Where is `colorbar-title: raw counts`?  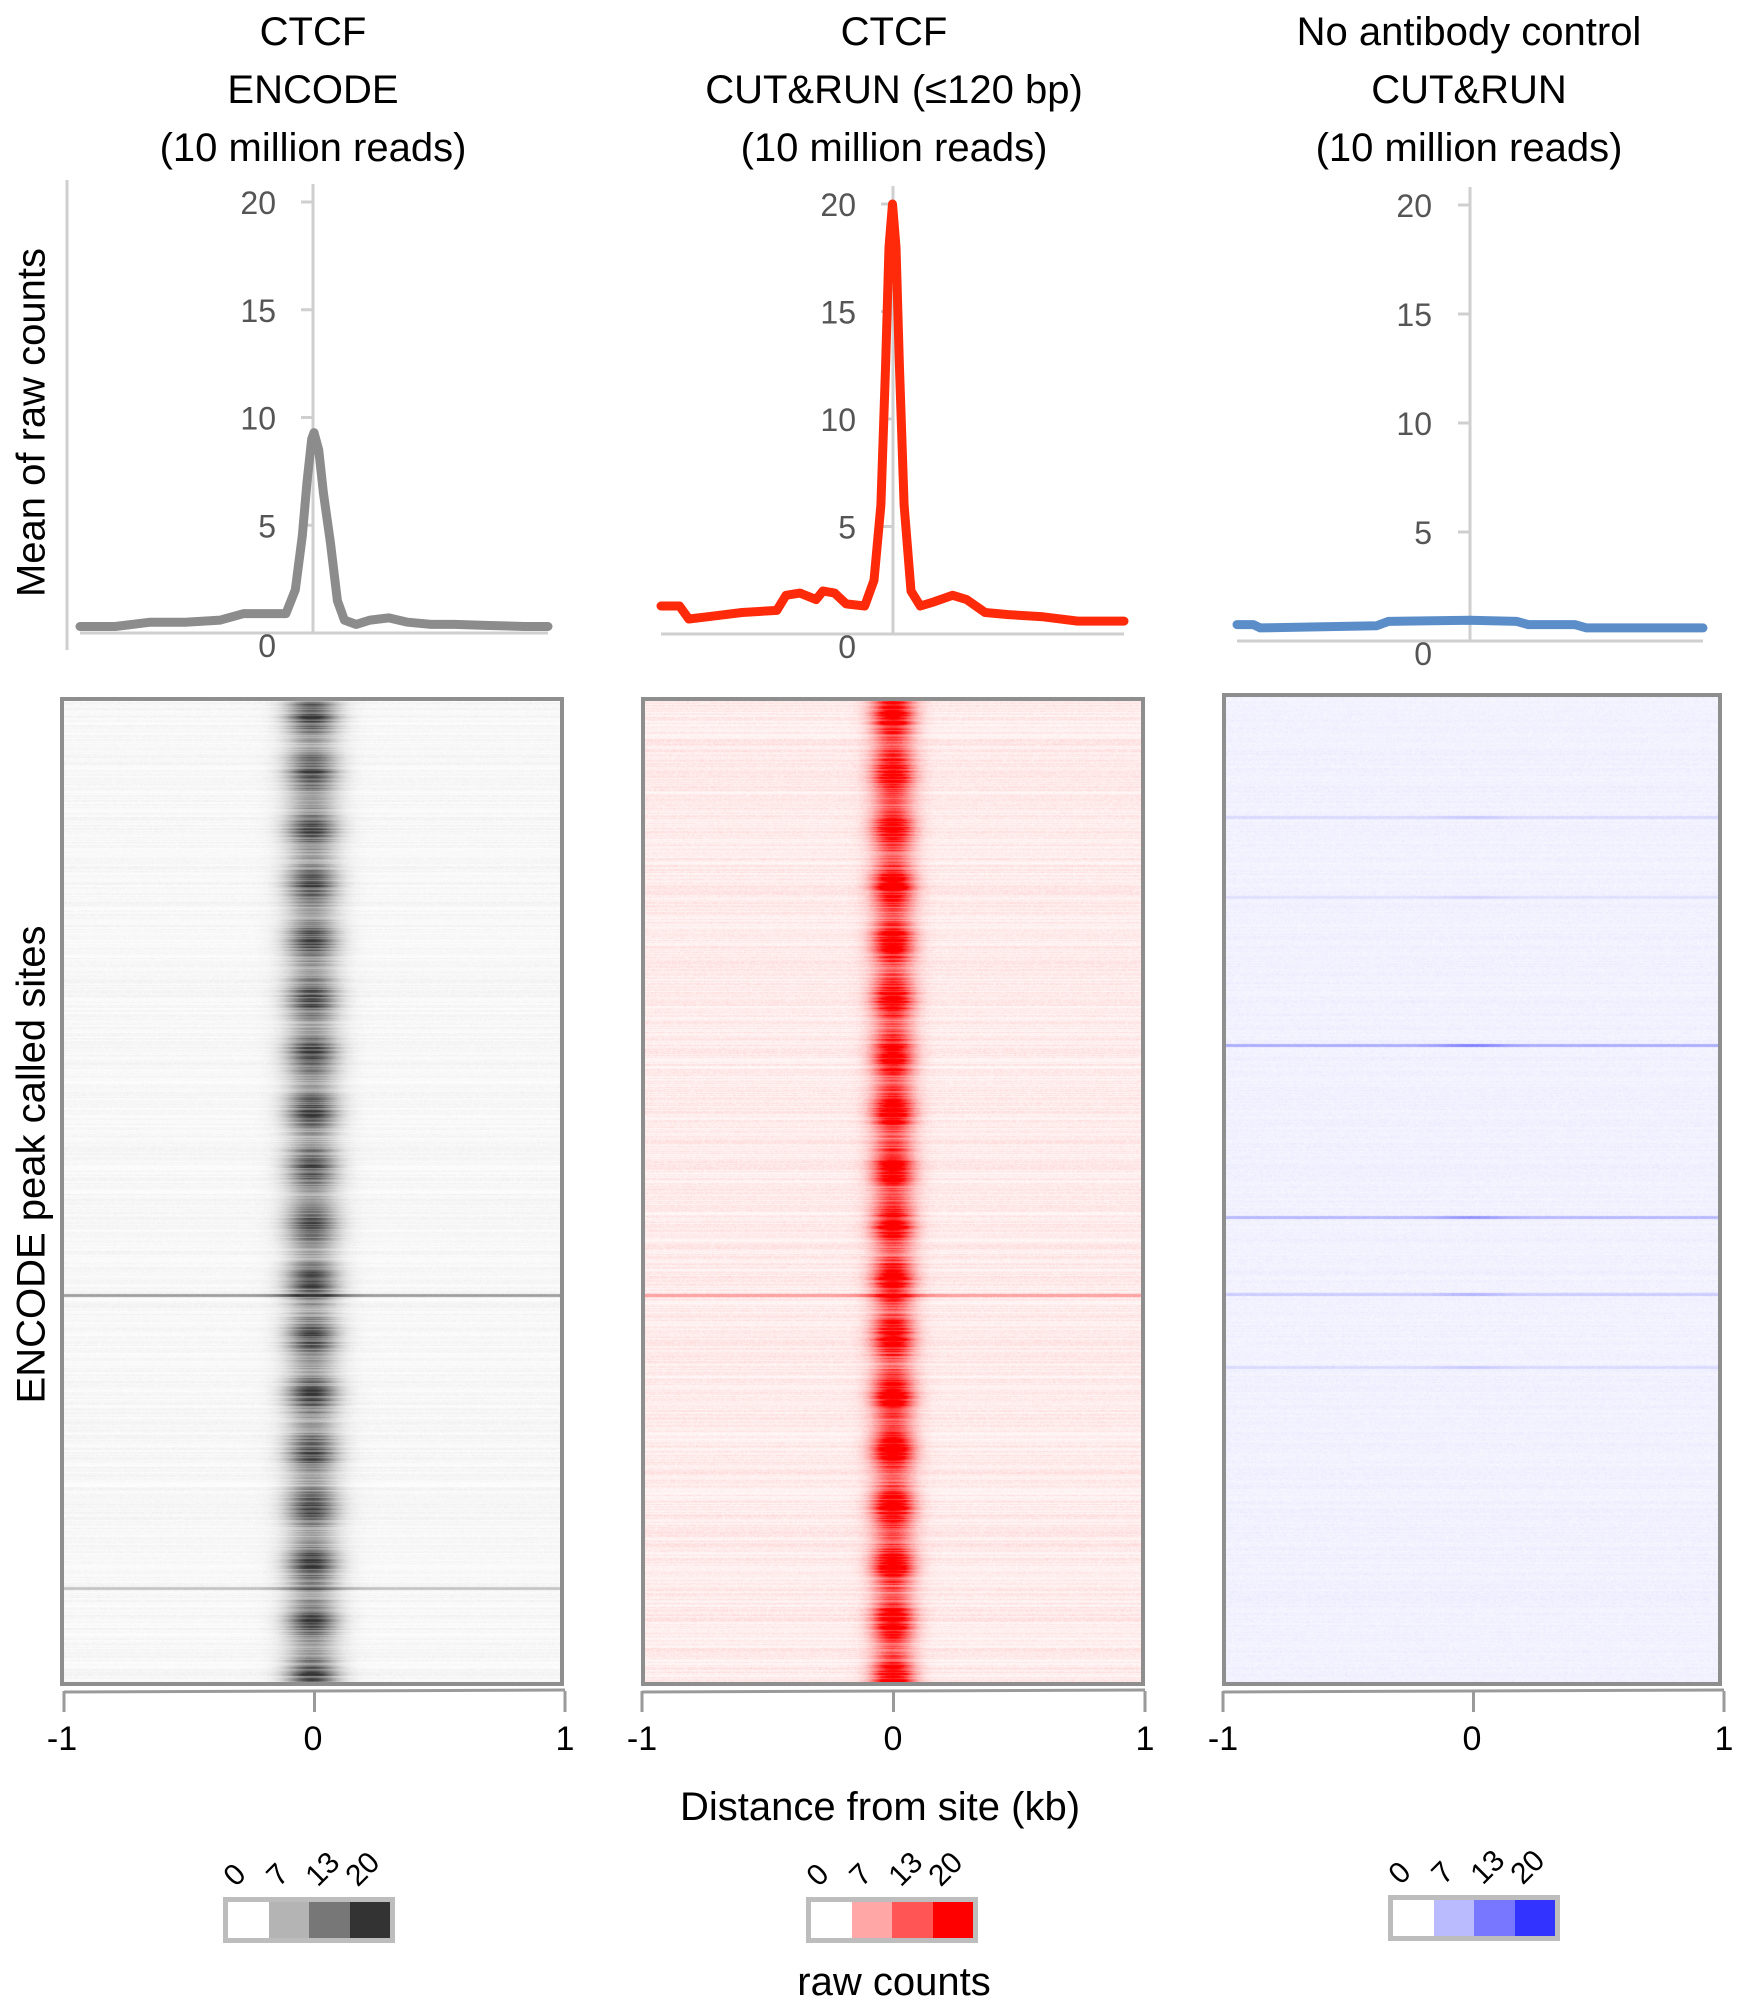
colorbar-title: raw counts is located at coordinates (894, 1982).